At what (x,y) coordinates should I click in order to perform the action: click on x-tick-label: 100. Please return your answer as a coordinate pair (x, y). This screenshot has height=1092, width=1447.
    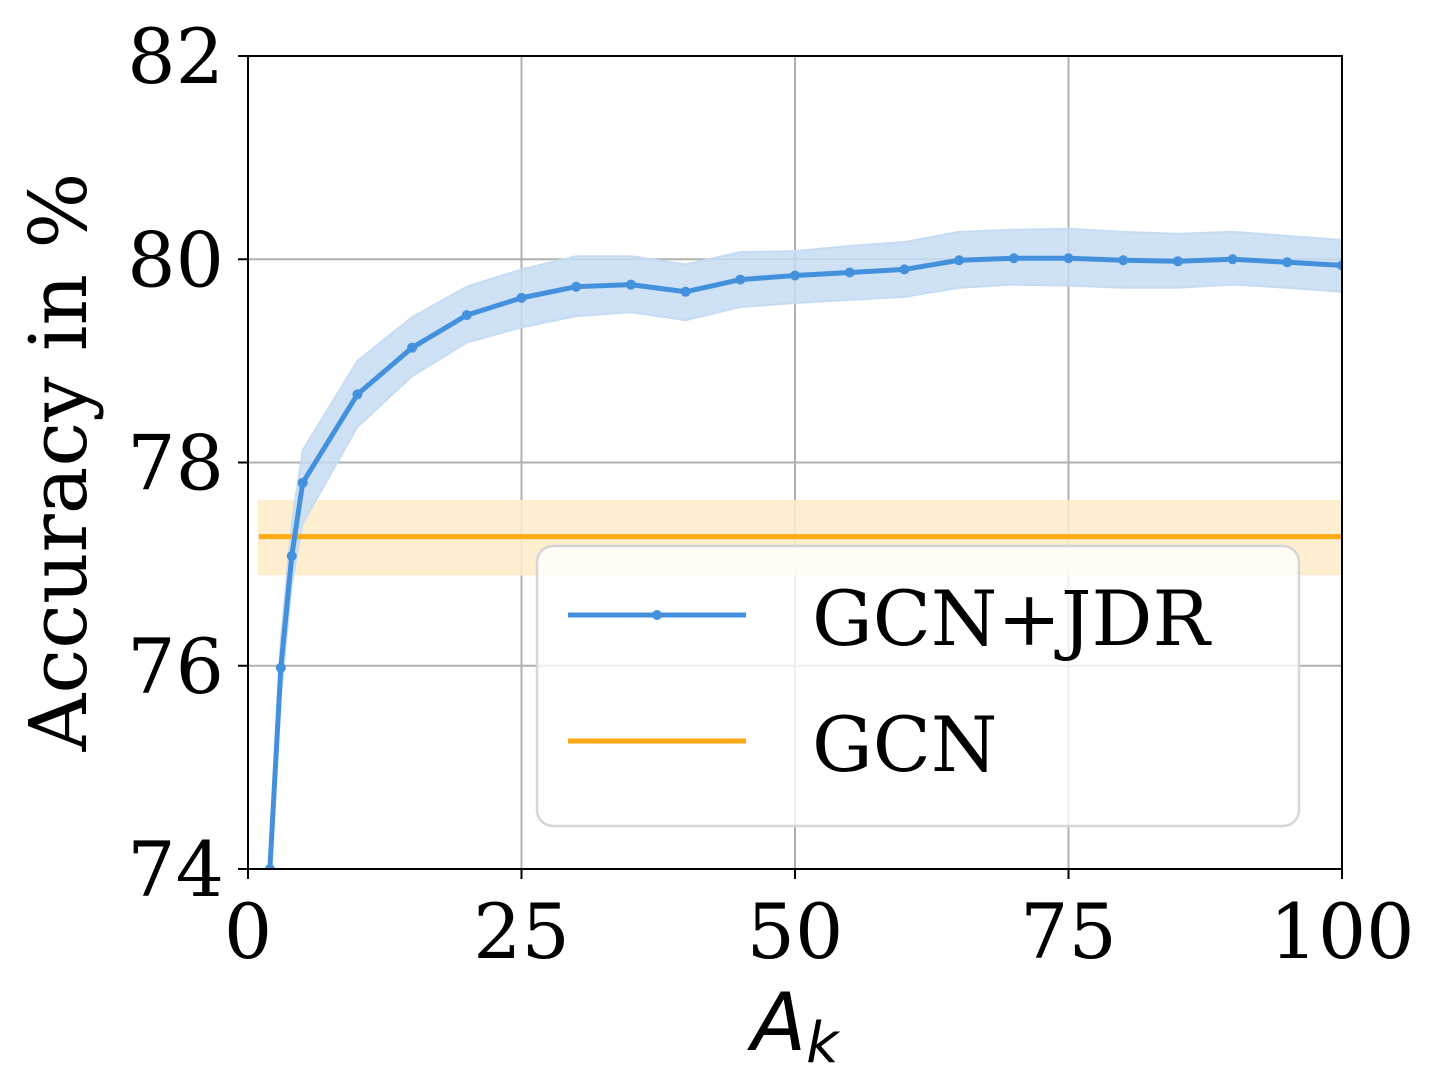
    Looking at the image, I should click on (1341, 931).